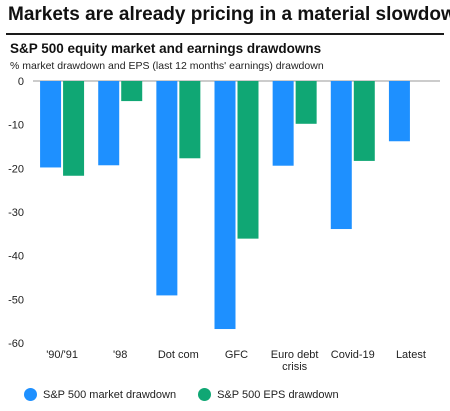  I want to click on y-tick-label: -20, so click(16, 169).